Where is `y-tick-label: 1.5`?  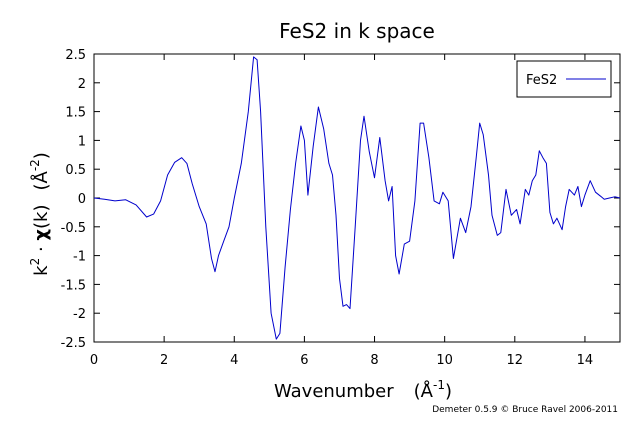
y-tick-label: 1.5 is located at coordinates (75, 113).